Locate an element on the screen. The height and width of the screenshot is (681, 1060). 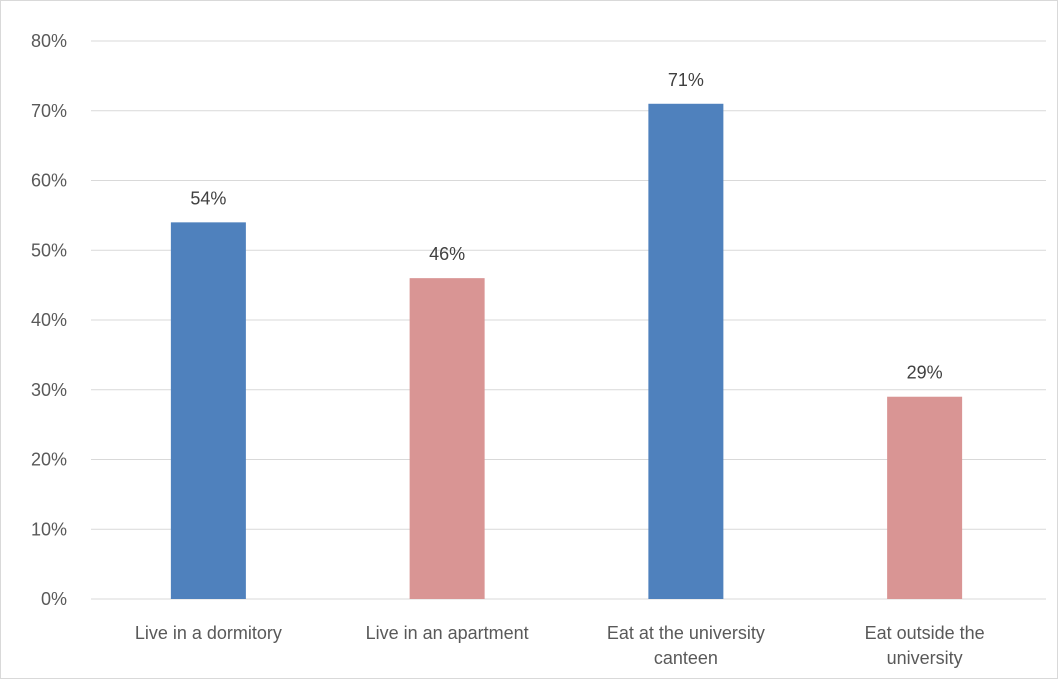
x-category-label-line: canteen is located at coordinates (686, 658).